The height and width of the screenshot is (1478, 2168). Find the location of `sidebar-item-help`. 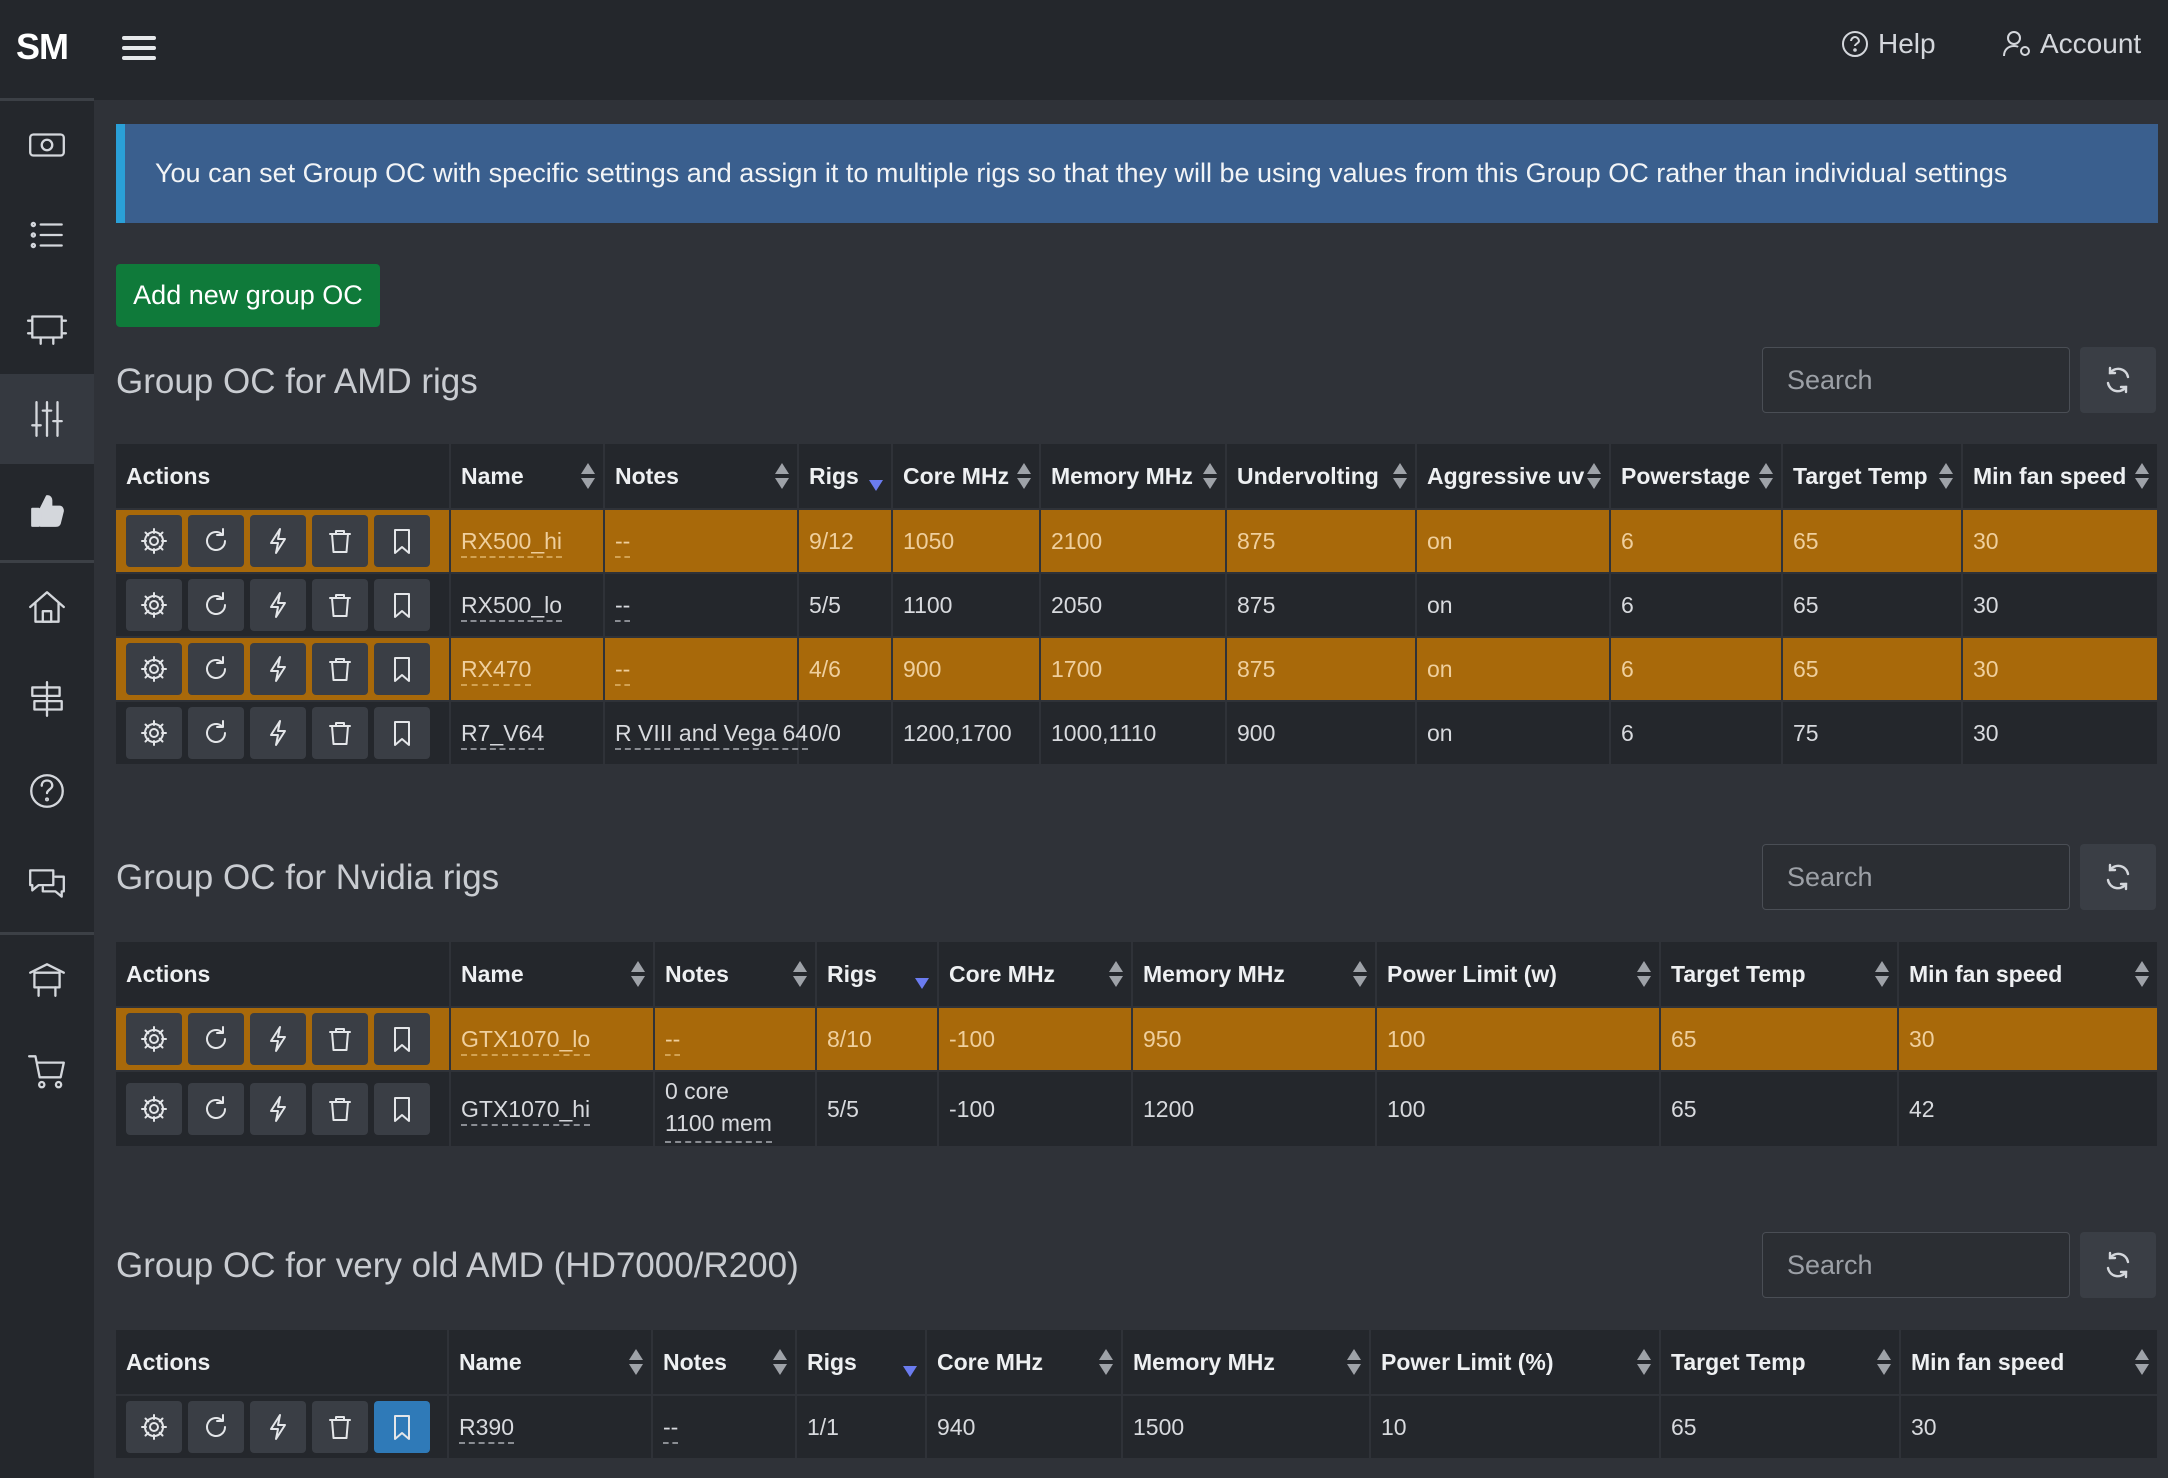

sidebar-item-help is located at coordinates (47, 791).